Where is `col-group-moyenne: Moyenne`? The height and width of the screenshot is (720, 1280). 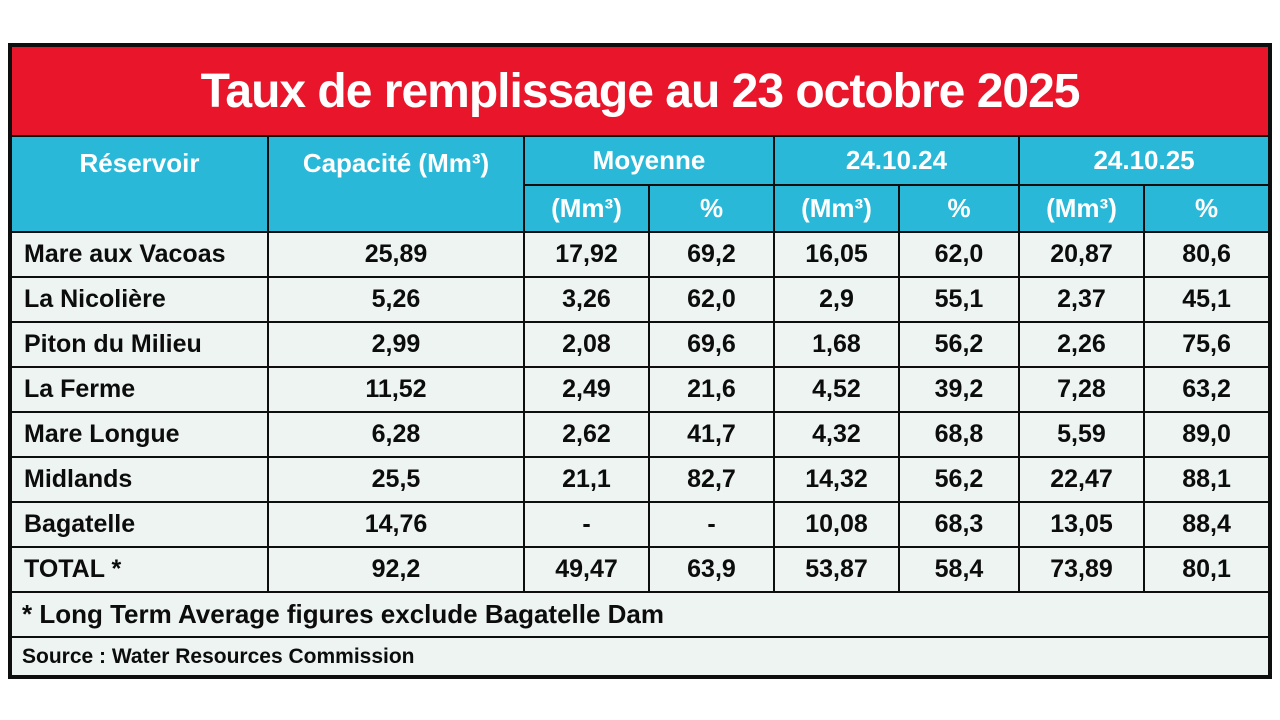 col-group-moyenne: Moyenne is located at coordinates (649, 160).